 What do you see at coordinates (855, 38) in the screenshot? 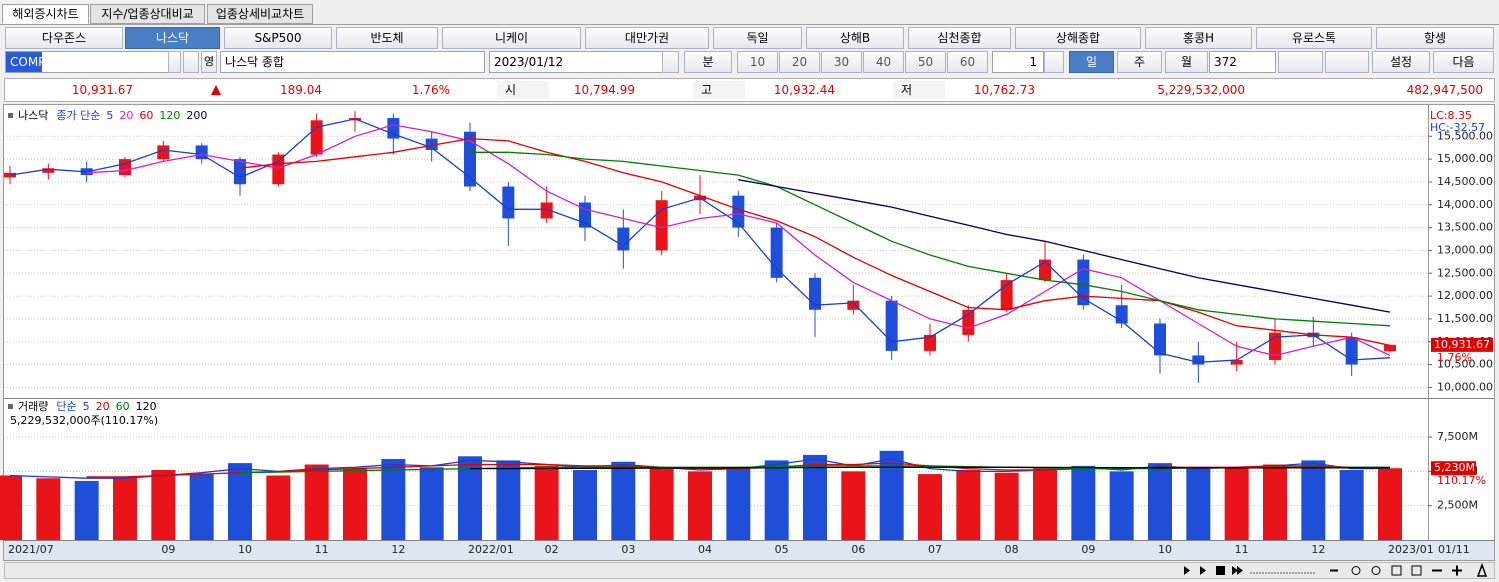
I see `market-button: 상해B` at bounding box center [855, 38].